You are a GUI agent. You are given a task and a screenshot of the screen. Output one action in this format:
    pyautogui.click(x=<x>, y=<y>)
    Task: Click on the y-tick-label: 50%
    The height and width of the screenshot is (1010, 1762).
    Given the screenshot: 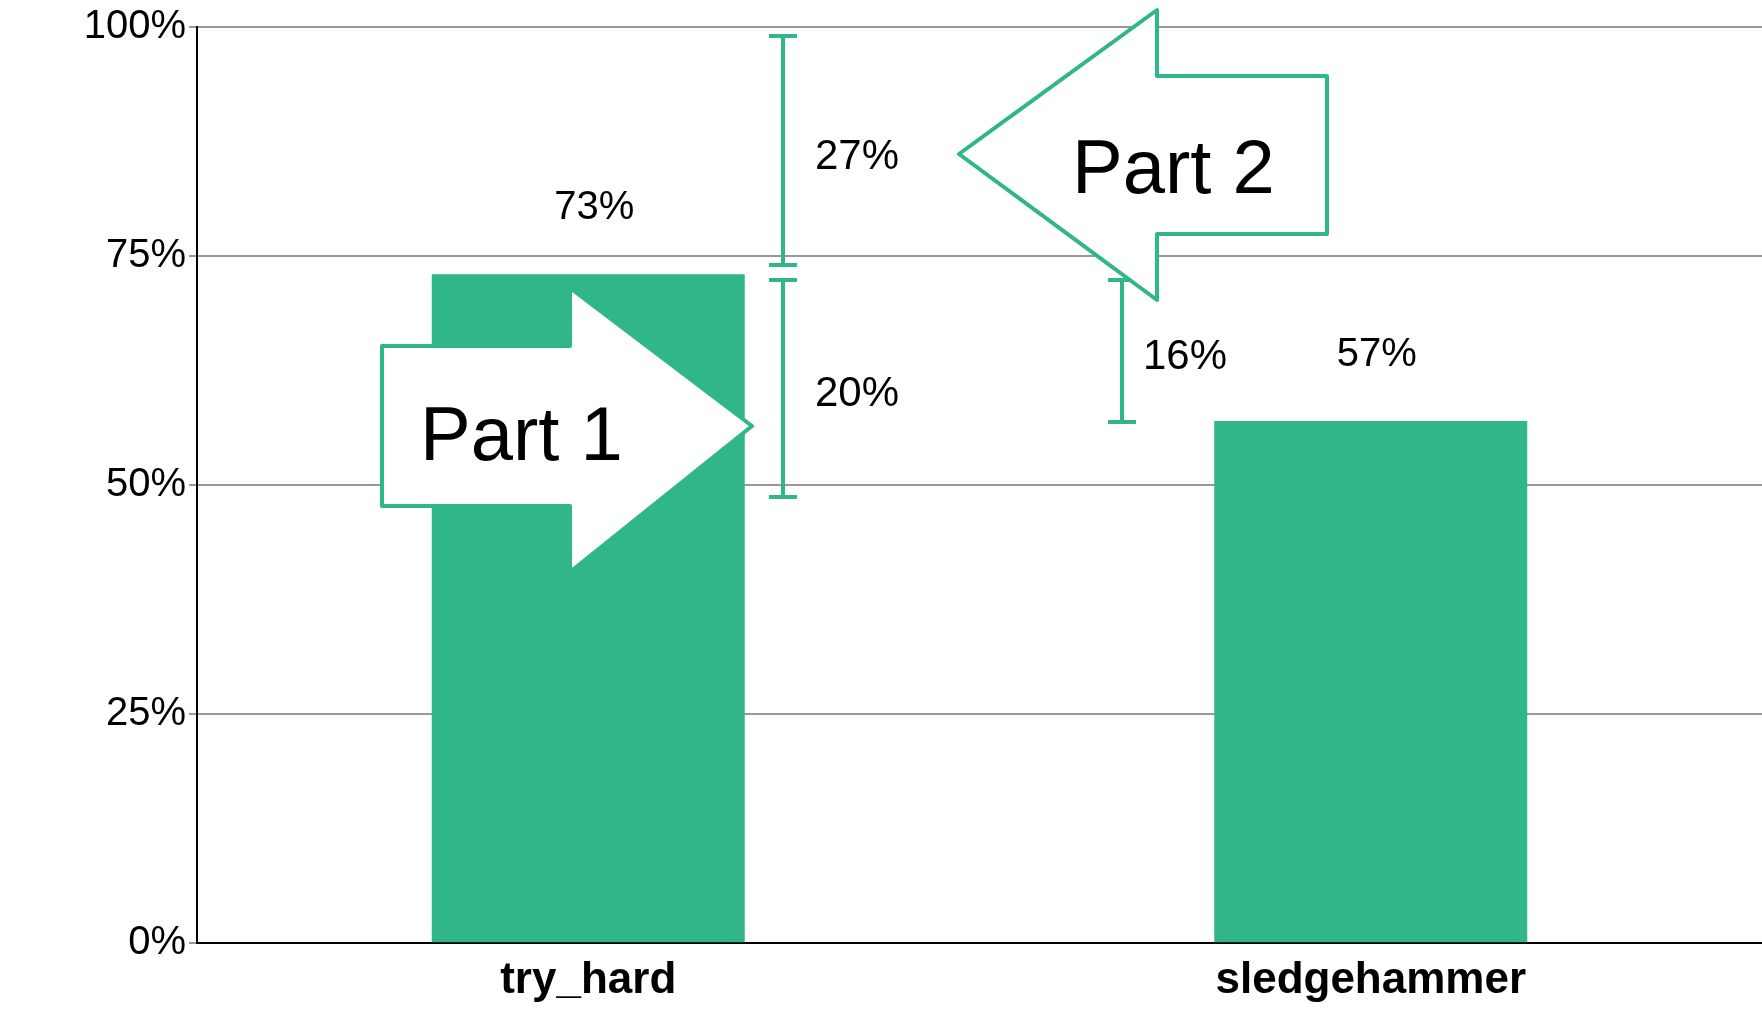 What is the action you would take?
    pyautogui.click(x=145, y=482)
    